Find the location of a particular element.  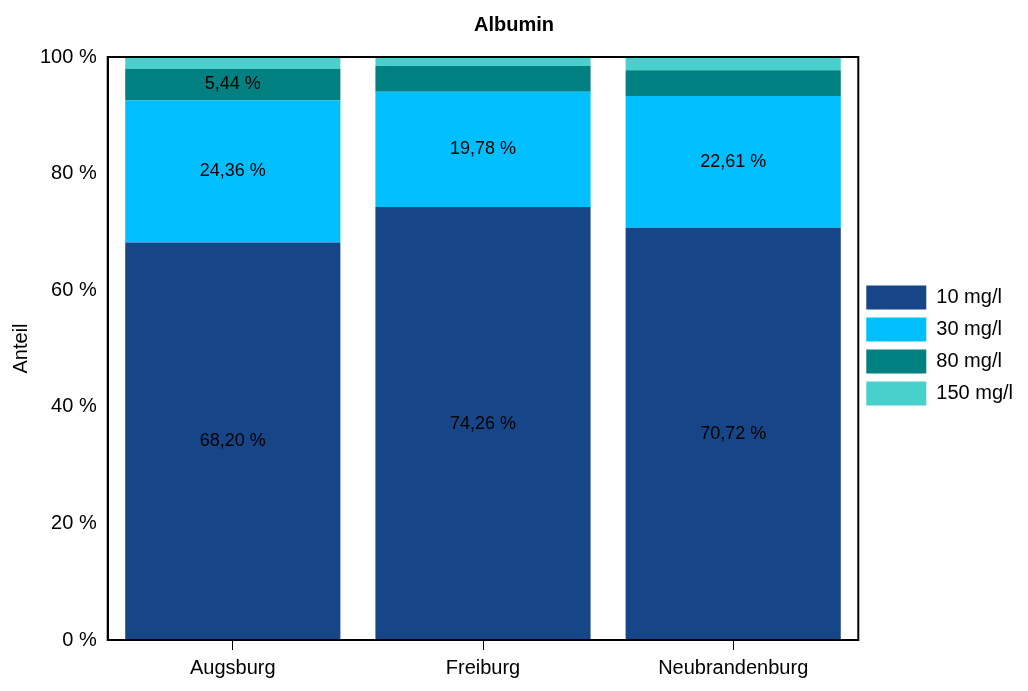

legend-label: 150 mg/l is located at coordinates (975, 392).